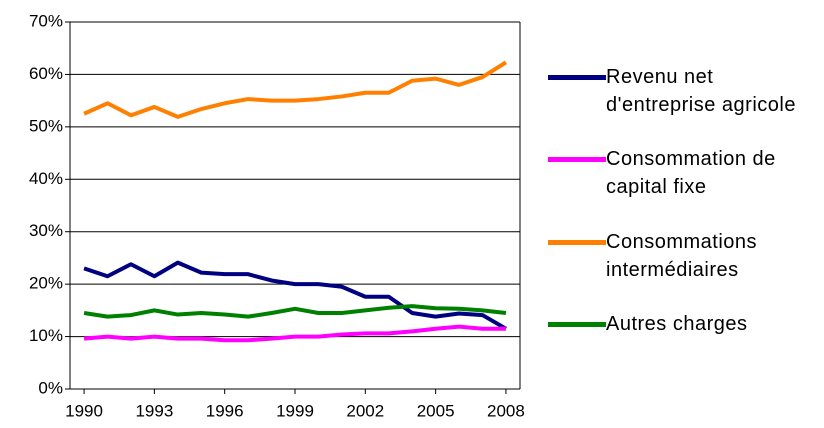 This screenshot has width=824, height=428. I want to click on legend-entry: Consommations intermédiaires, so click(683, 256).